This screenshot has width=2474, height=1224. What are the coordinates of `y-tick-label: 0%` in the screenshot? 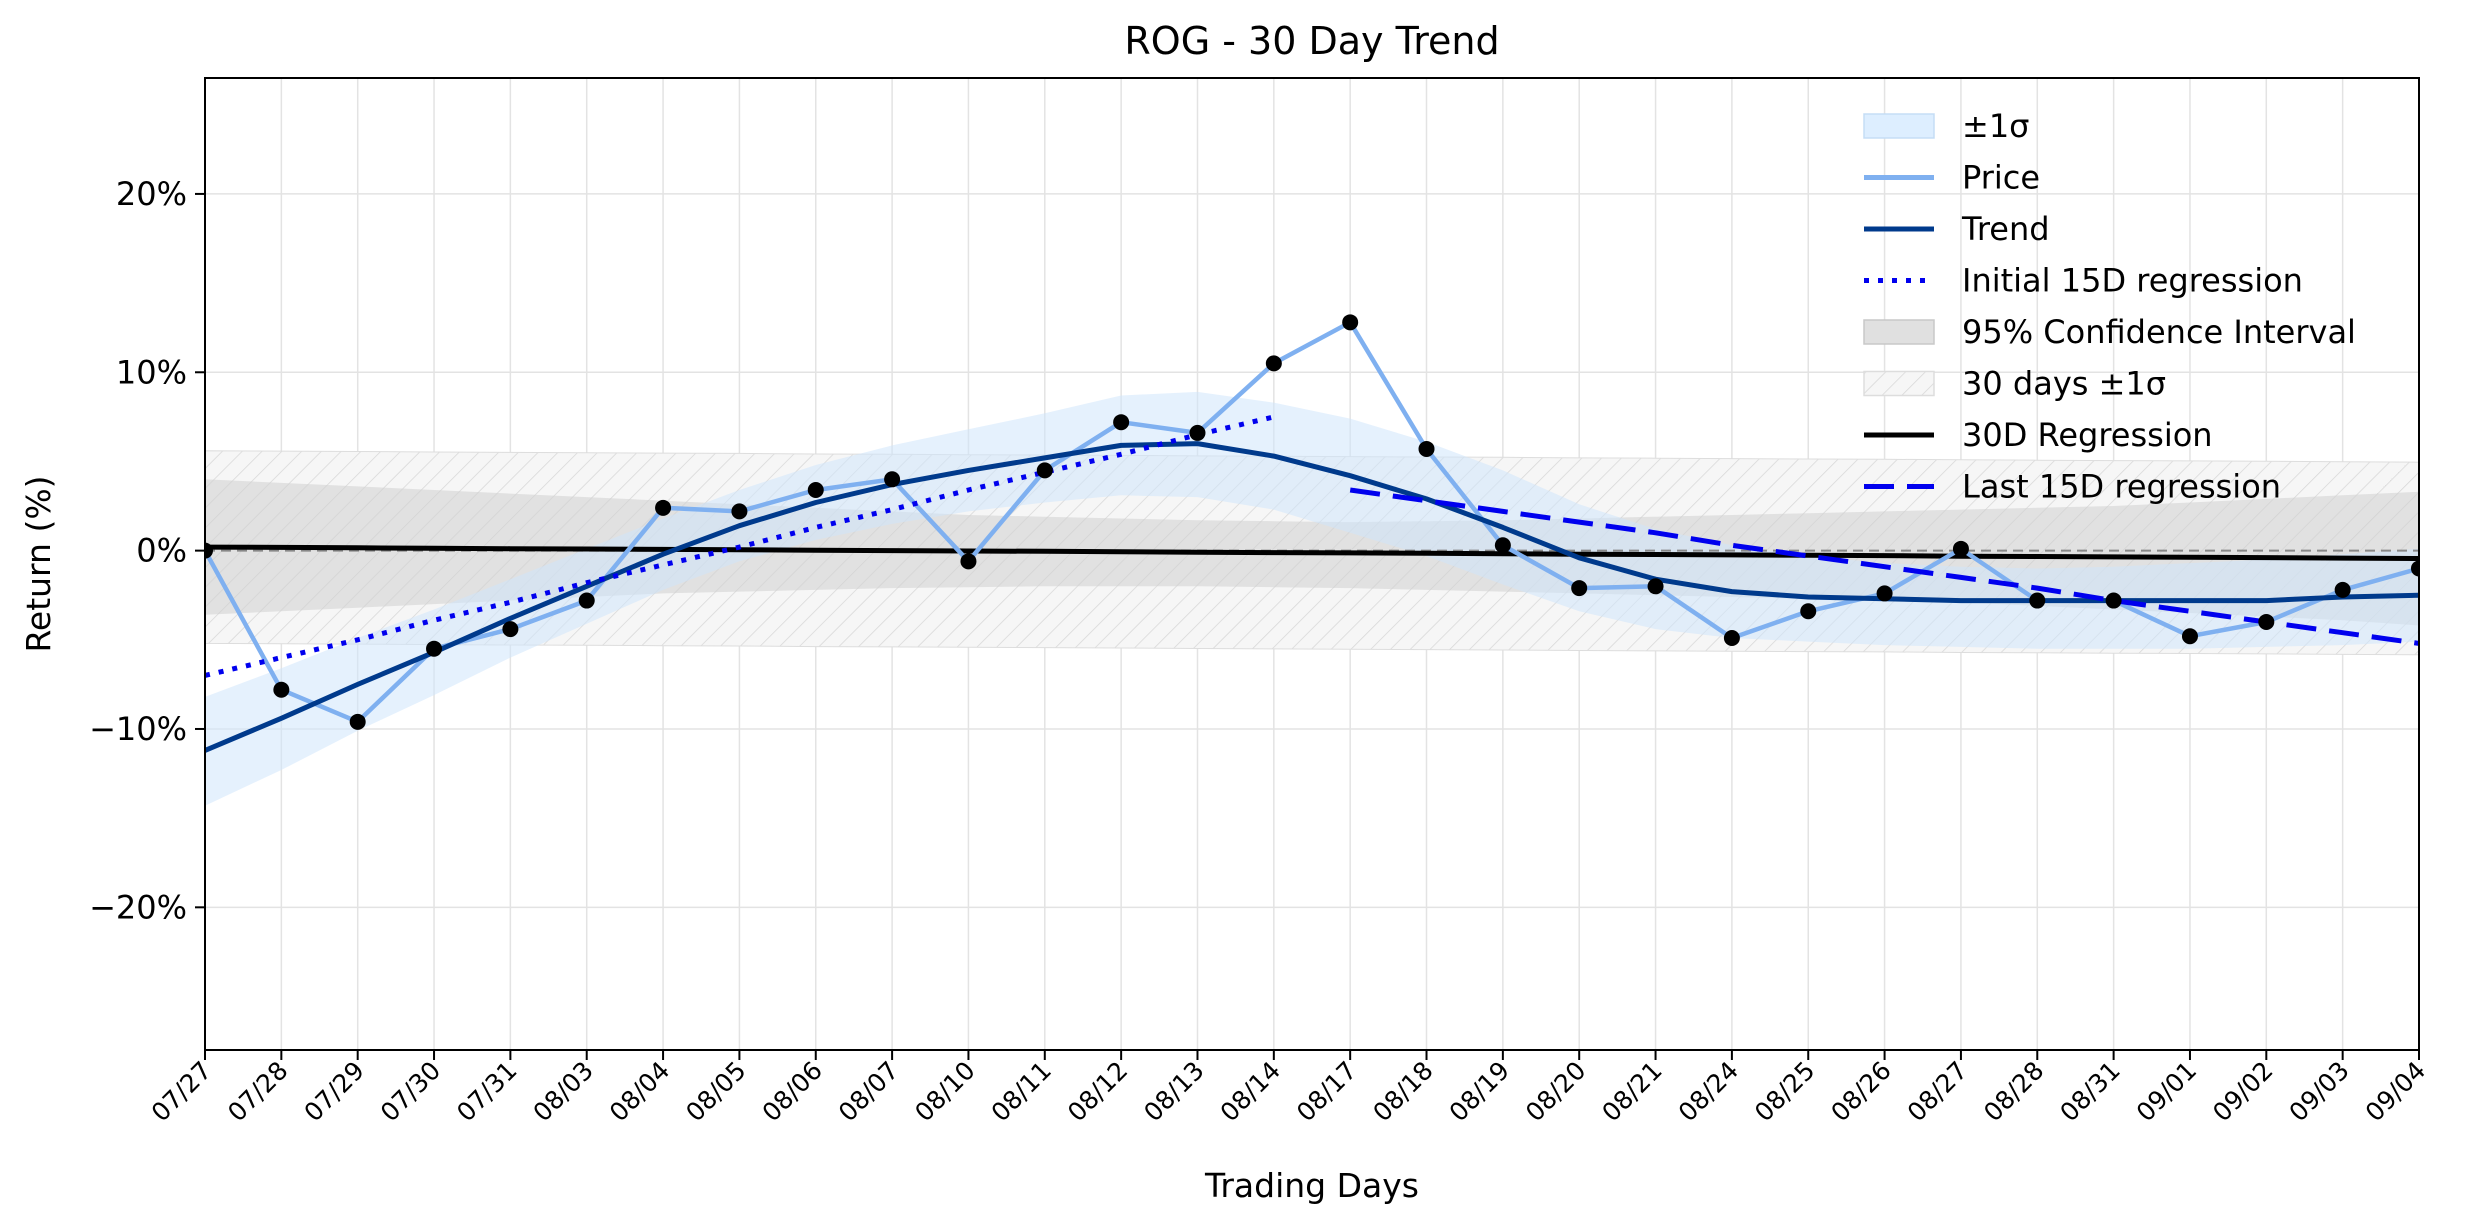 It's located at (161, 551).